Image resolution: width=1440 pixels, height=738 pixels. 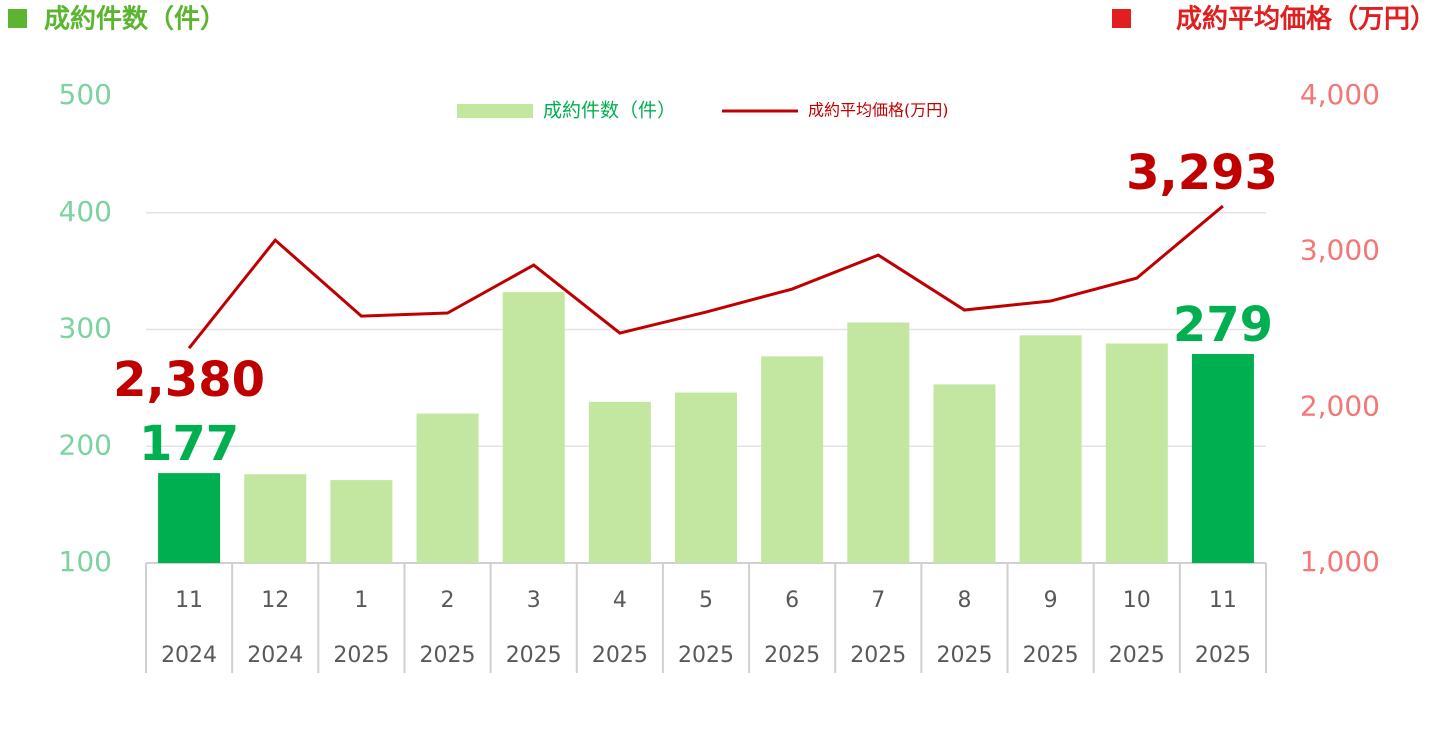 What do you see at coordinates (85, 94) in the screenshot?
I see `y-tick-label: 500` at bounding box center [85, 94].